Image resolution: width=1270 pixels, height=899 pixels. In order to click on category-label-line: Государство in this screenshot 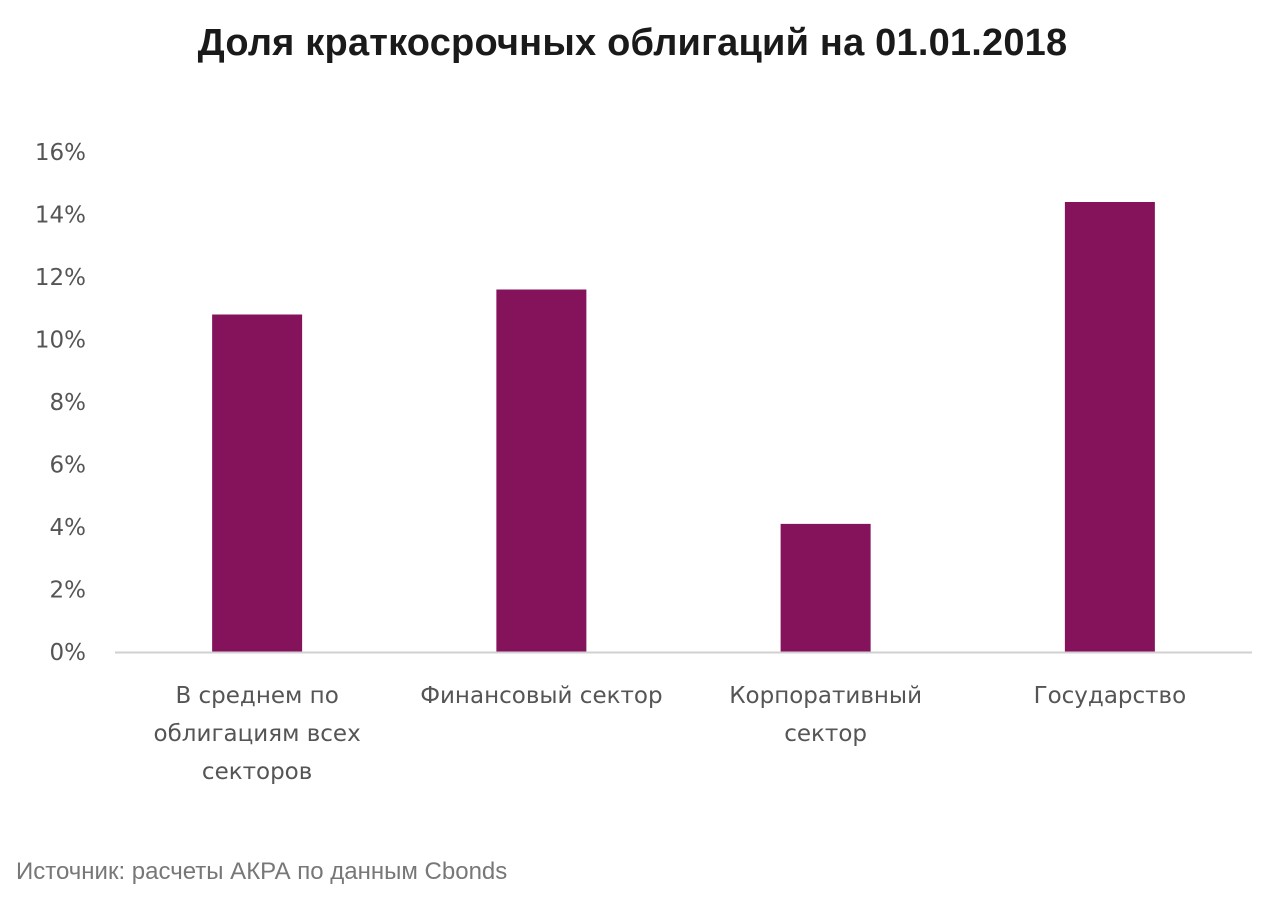, I will do `click(1110, 696)`.